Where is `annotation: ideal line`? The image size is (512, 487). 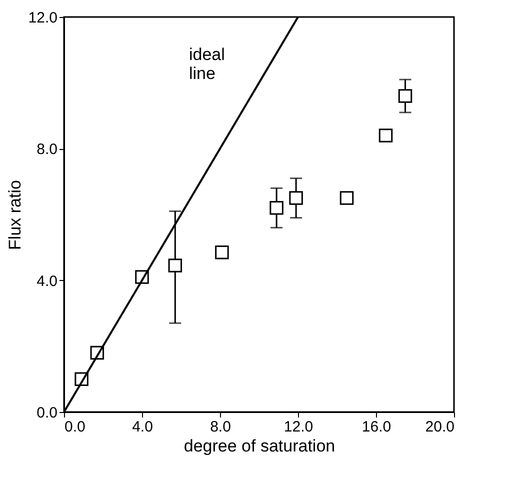 annotation: ideal line is located at coordinates (207, 64).